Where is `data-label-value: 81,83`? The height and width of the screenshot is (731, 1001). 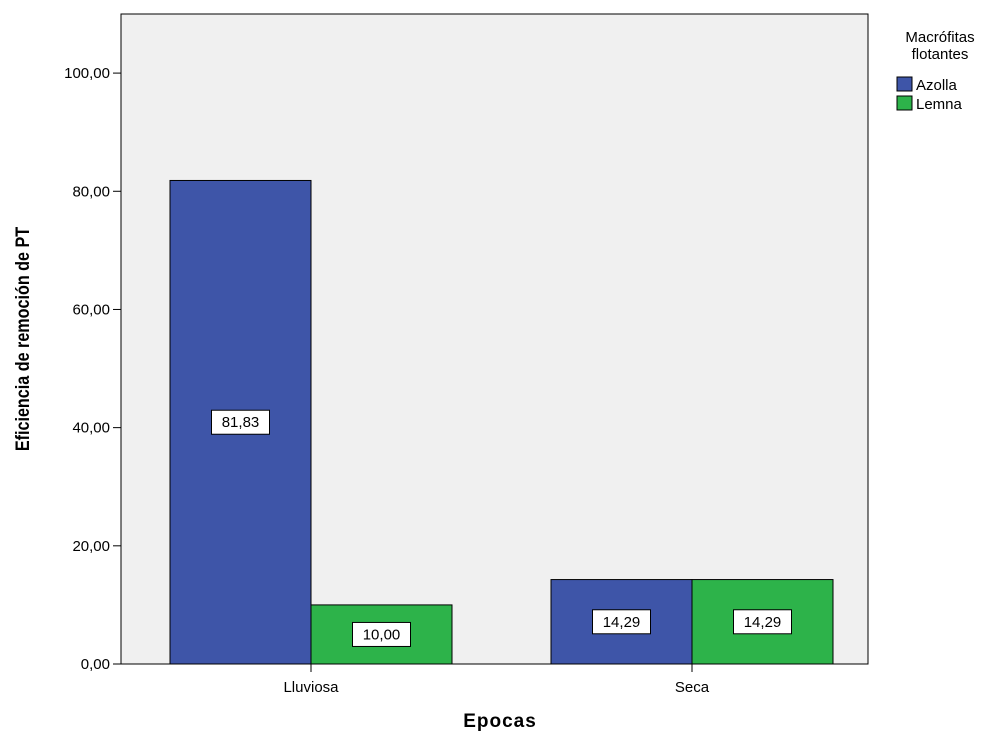
data-label-value: 81,83 is located at coordinates (241, 422).